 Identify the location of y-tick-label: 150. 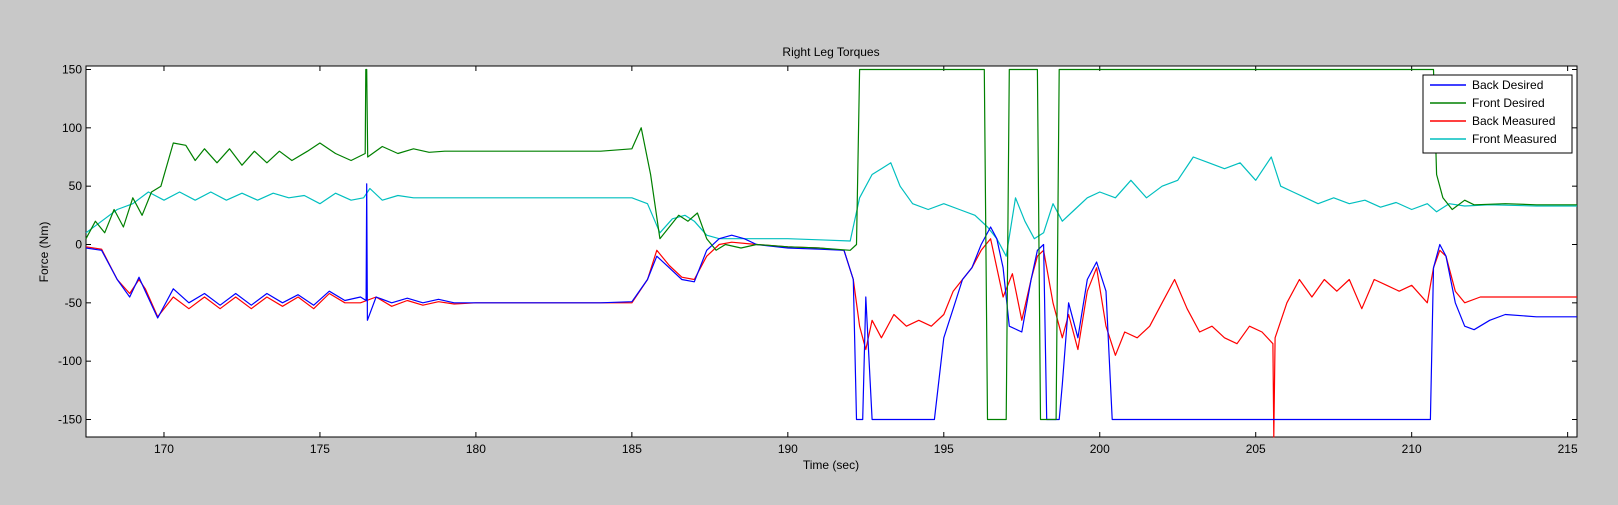
(72, 70).